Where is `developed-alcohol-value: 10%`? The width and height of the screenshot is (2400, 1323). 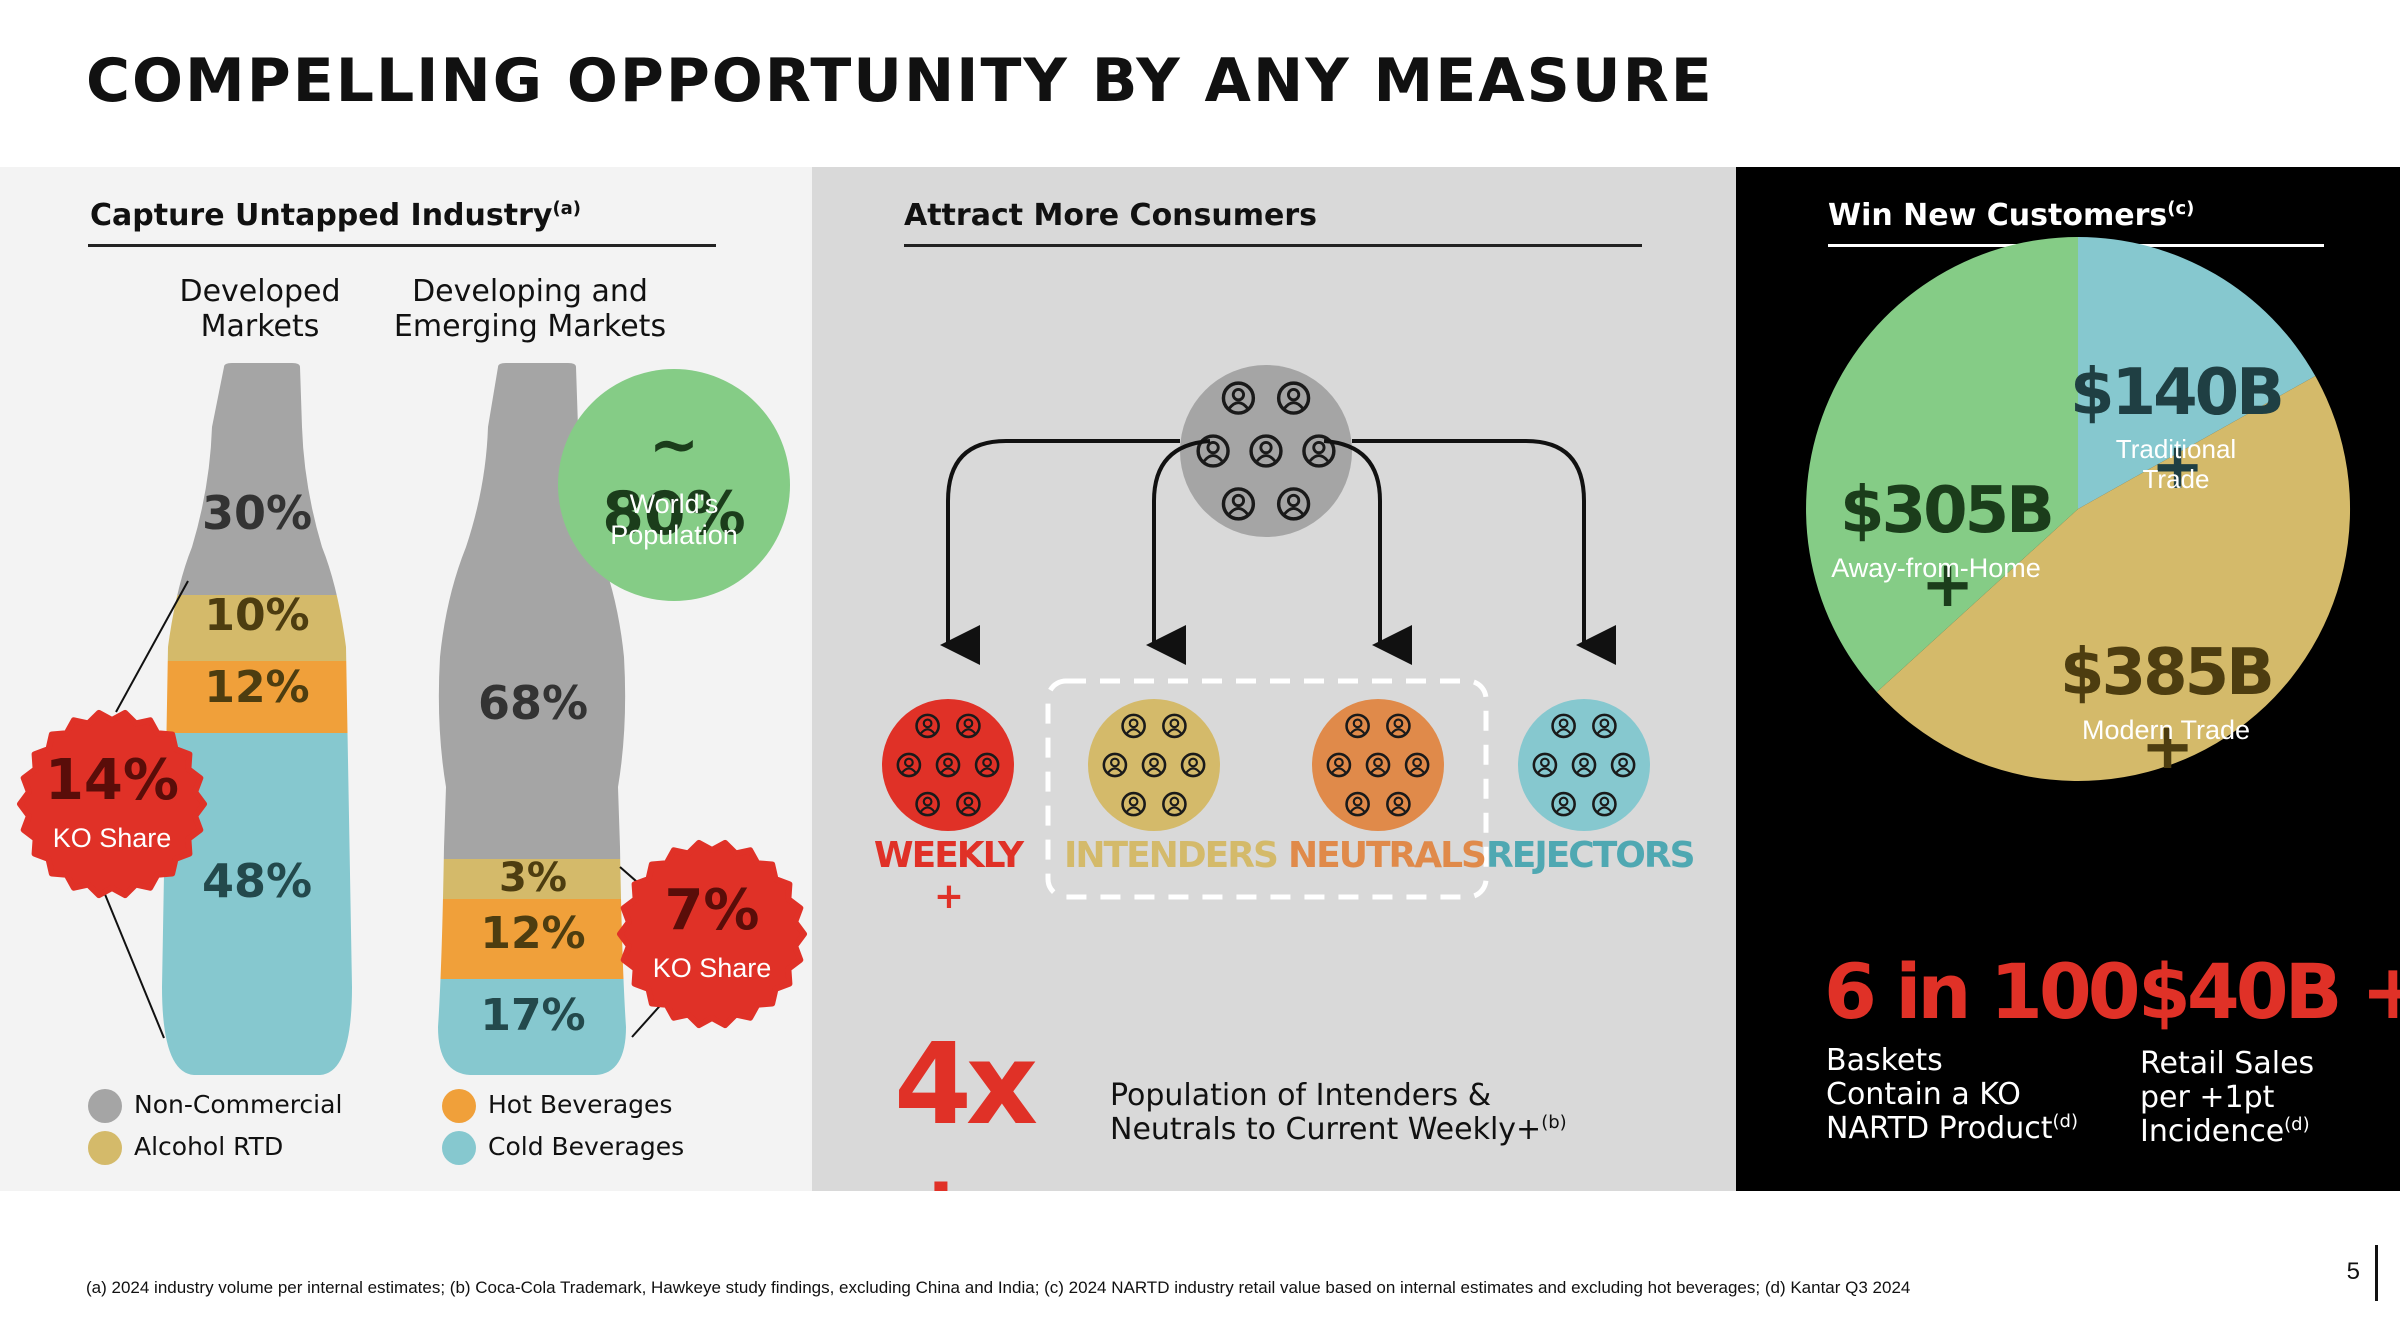
developed-alcohol-value: 10% is located at coordinates (257, 615).